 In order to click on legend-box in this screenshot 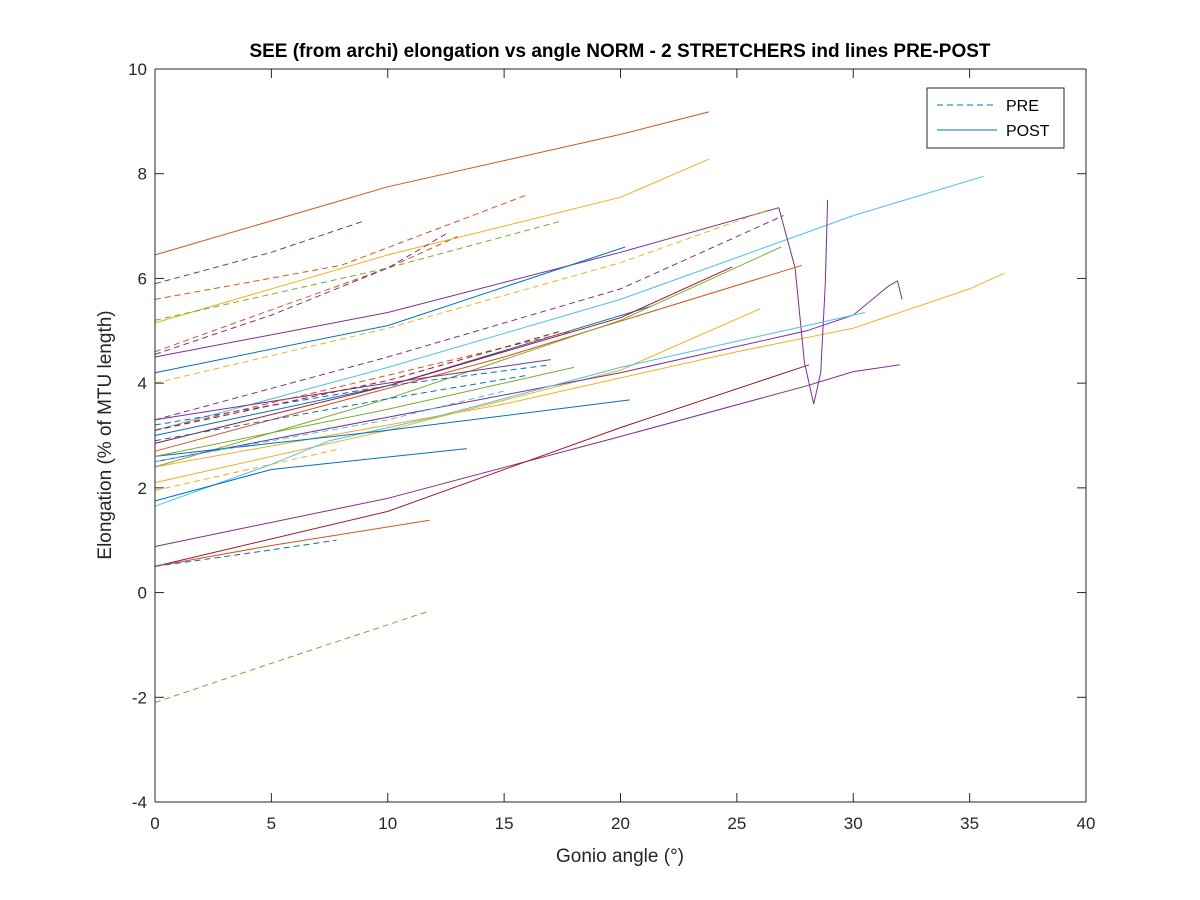, I will do `click(995, 118)`.